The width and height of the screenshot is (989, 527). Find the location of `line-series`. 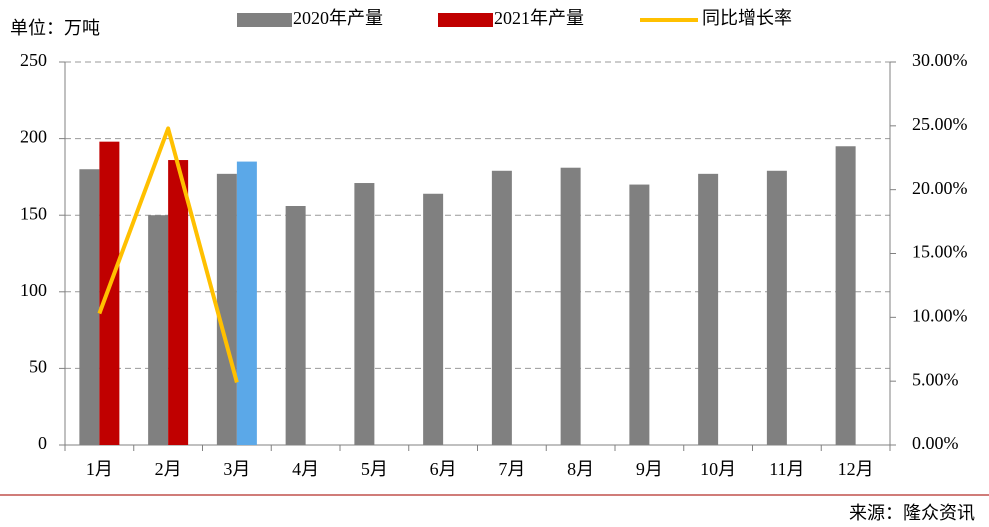

line-series is located at coordinates (168, 254).